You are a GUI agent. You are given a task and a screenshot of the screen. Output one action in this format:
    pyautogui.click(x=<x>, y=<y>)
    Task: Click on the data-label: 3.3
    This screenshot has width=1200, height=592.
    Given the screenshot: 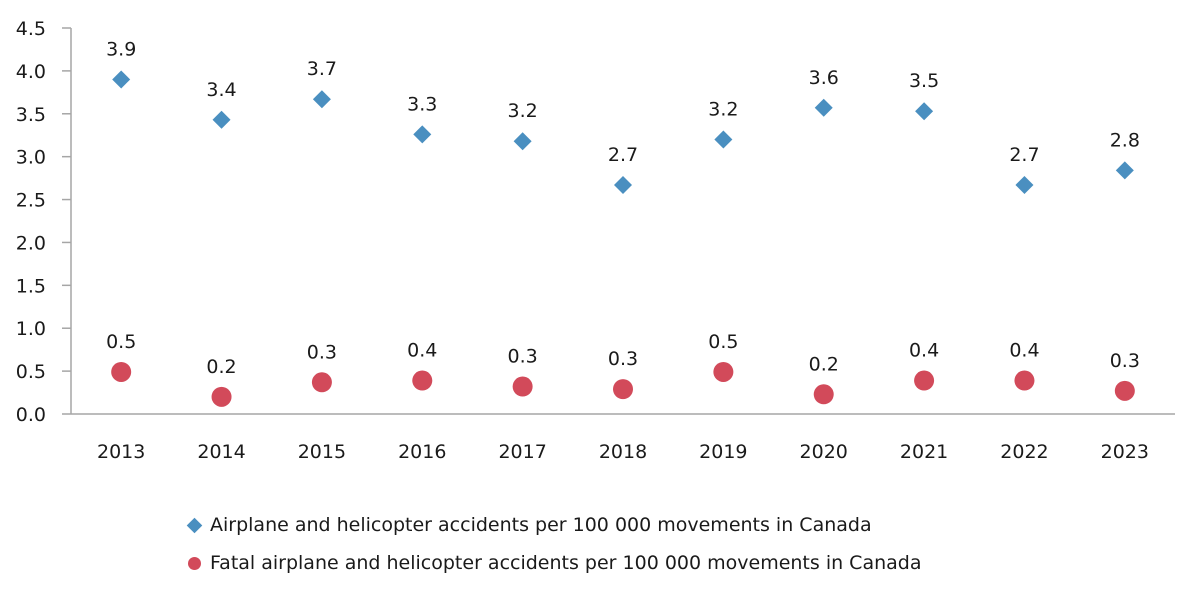 What is the action you would take?
    pyautogui.click(x=422, y=104)
    